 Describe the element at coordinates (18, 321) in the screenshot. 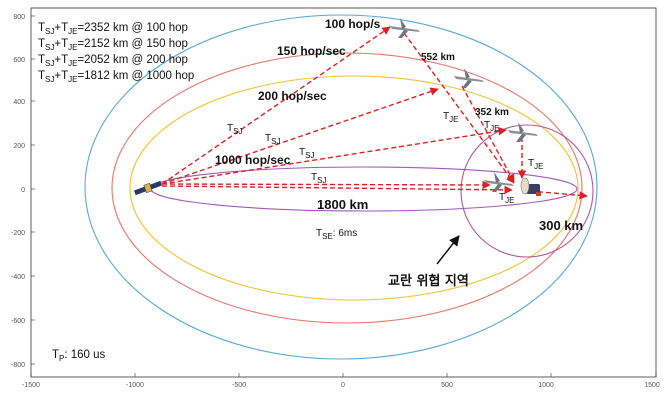

I see `y-tick-label: -600` at that location.